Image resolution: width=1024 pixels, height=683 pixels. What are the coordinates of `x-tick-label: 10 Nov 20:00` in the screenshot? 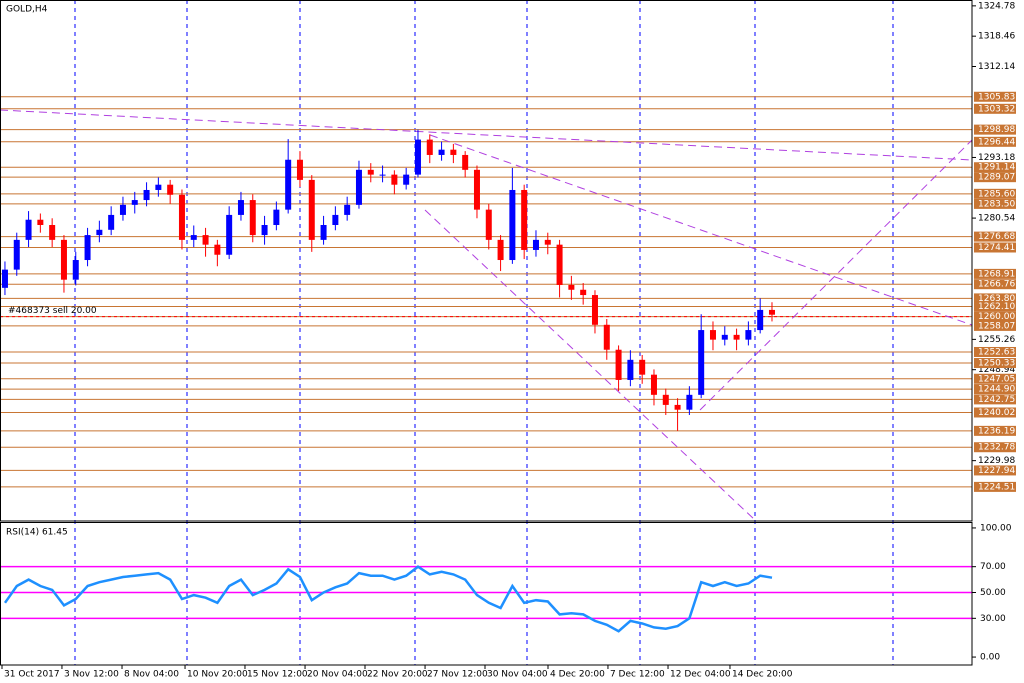 It's located at (217, 675).